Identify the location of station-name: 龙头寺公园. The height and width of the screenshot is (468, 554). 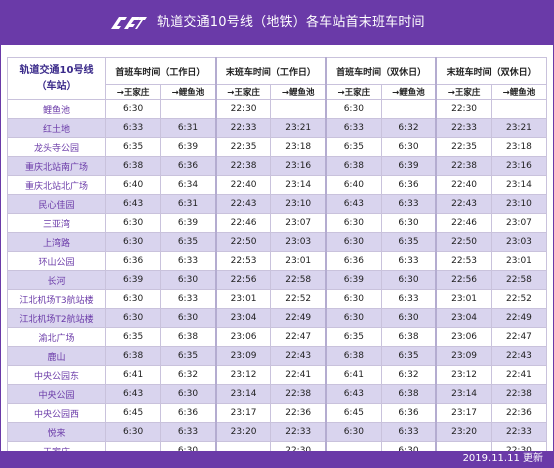
(56, 147).